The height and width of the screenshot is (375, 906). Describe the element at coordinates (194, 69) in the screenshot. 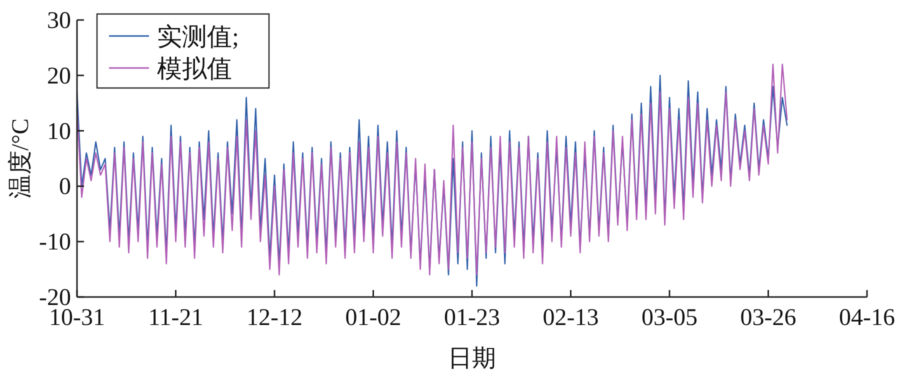

I see `legend-label: 模拟值` at that location.